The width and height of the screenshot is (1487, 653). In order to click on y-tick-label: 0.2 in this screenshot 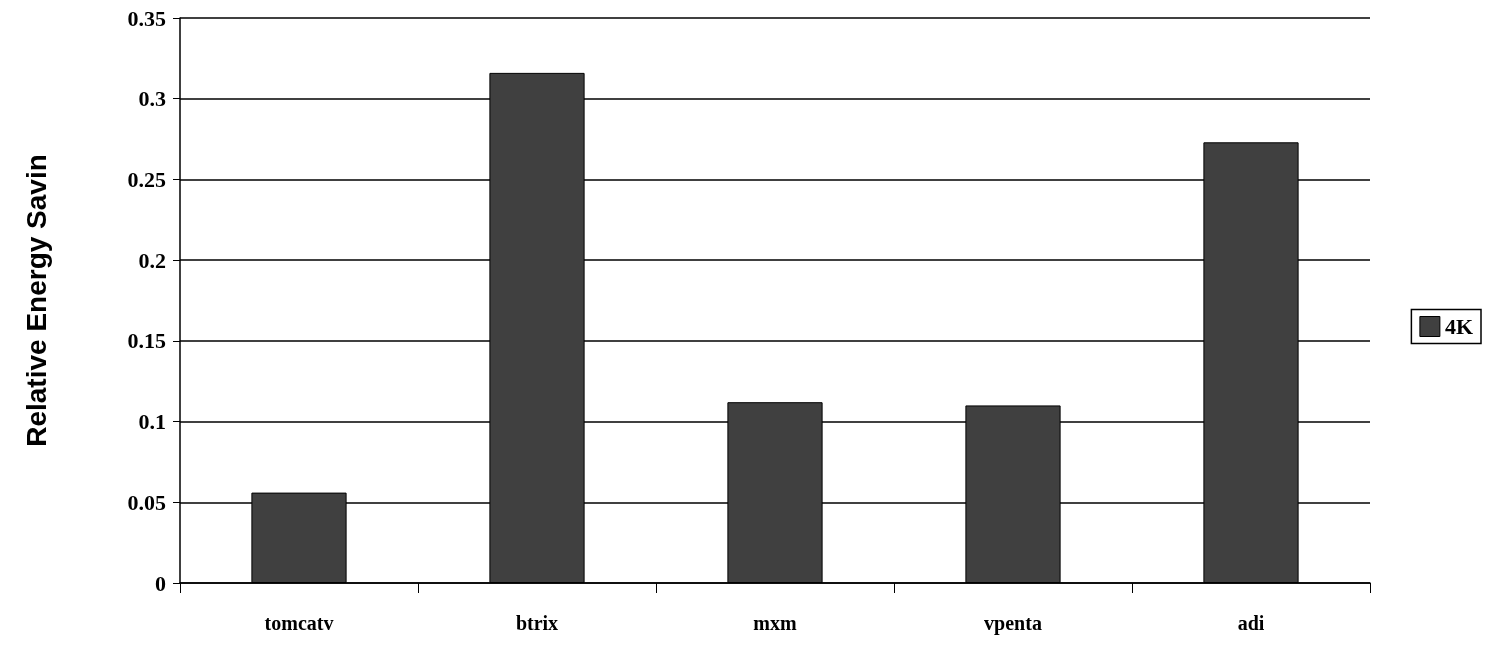, I will do `click(152, 260)`.